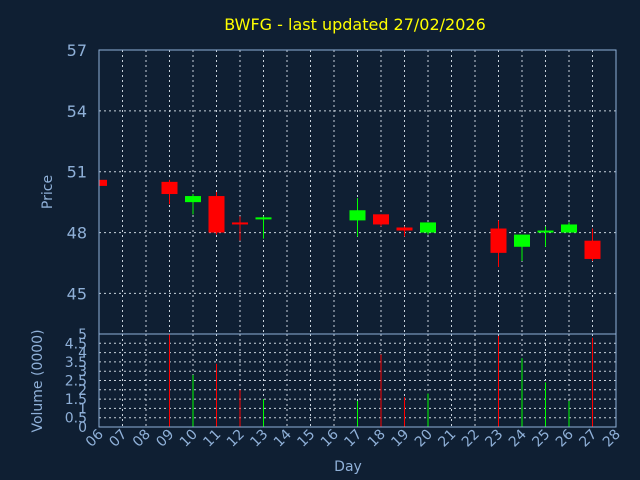 The width and height of the screenshot is (640, 480). I want to click on x-tick-label: 24, so click(518, 438).